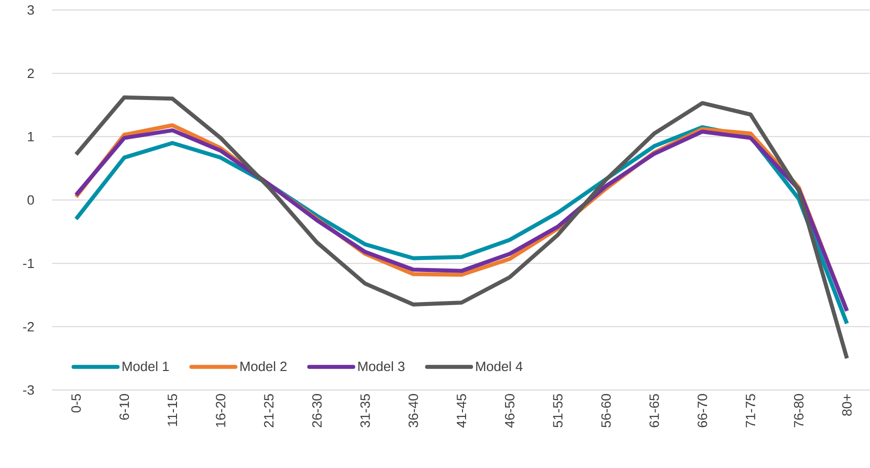 This screenshot has height=468, width=870. I want to click on x-tick-label: 41-45, so click(461, 411).